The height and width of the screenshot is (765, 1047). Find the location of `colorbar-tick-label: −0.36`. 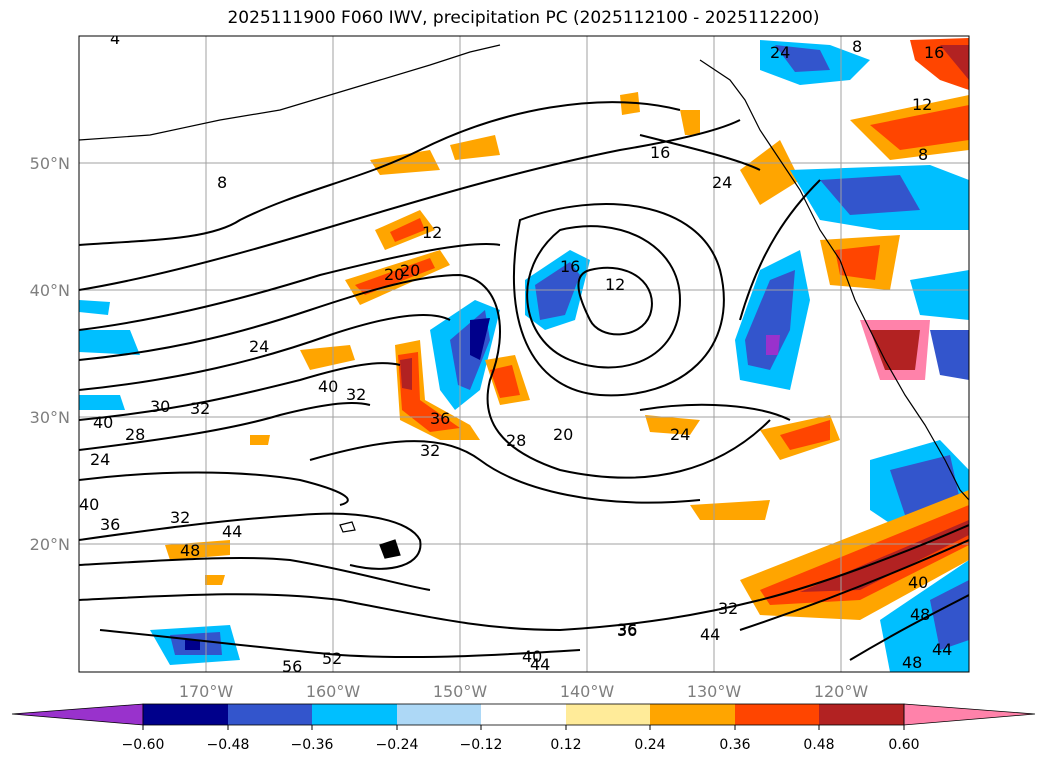

colorbar-tick-label: −0.36 is located at coordinates (312, 745).